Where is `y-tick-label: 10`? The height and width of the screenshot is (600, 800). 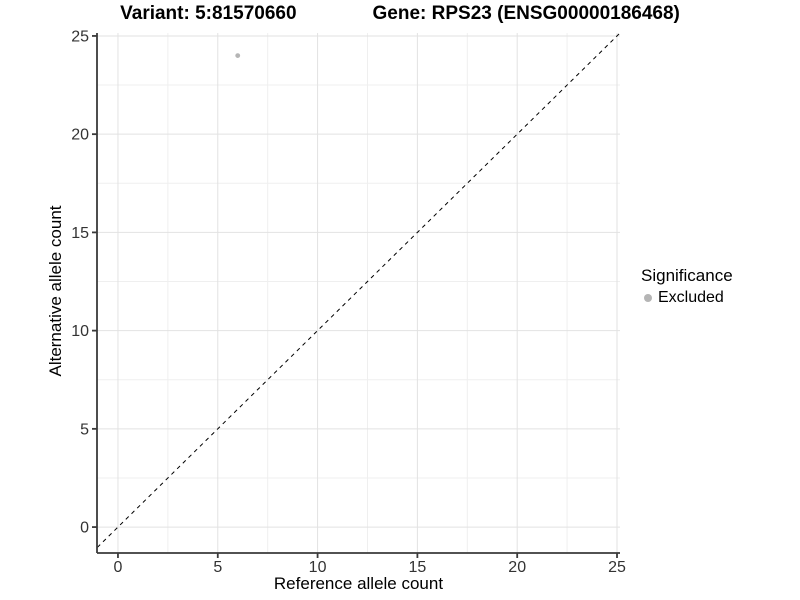
y-tick-label: 10 is located at coordinates (80, 331).